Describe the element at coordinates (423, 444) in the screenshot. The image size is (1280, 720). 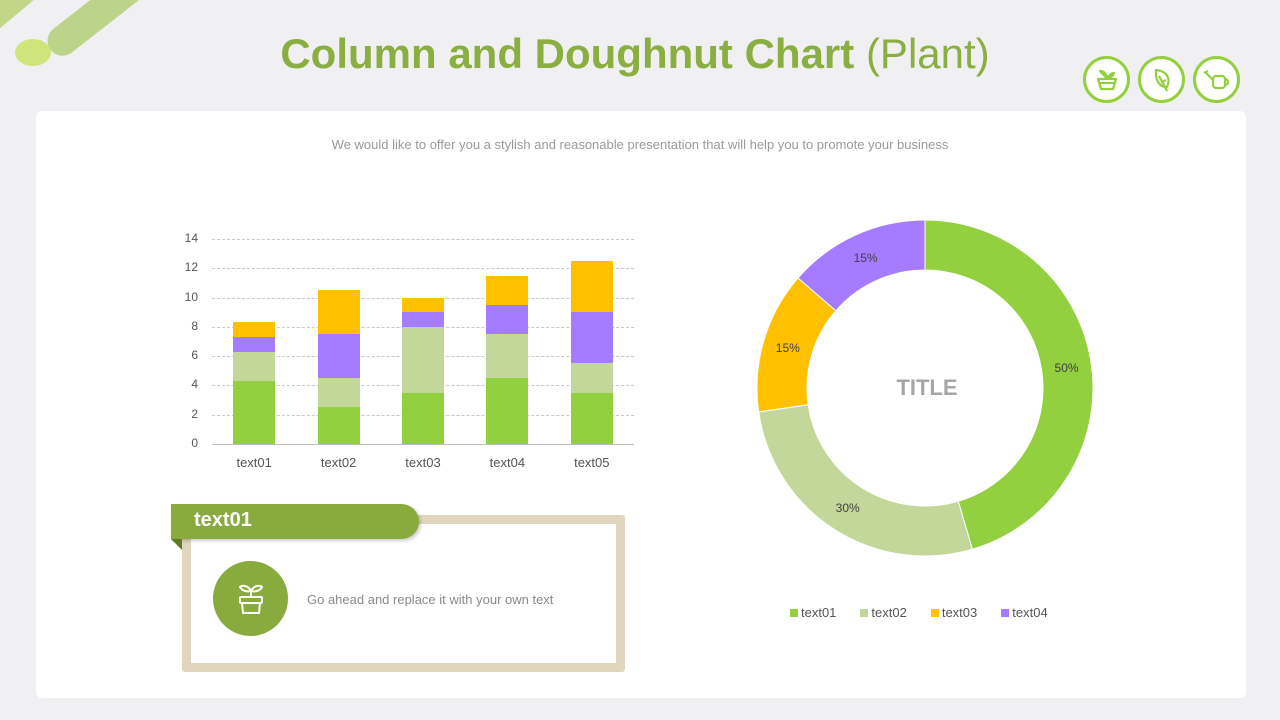
I see `x-axis-line` at that location.